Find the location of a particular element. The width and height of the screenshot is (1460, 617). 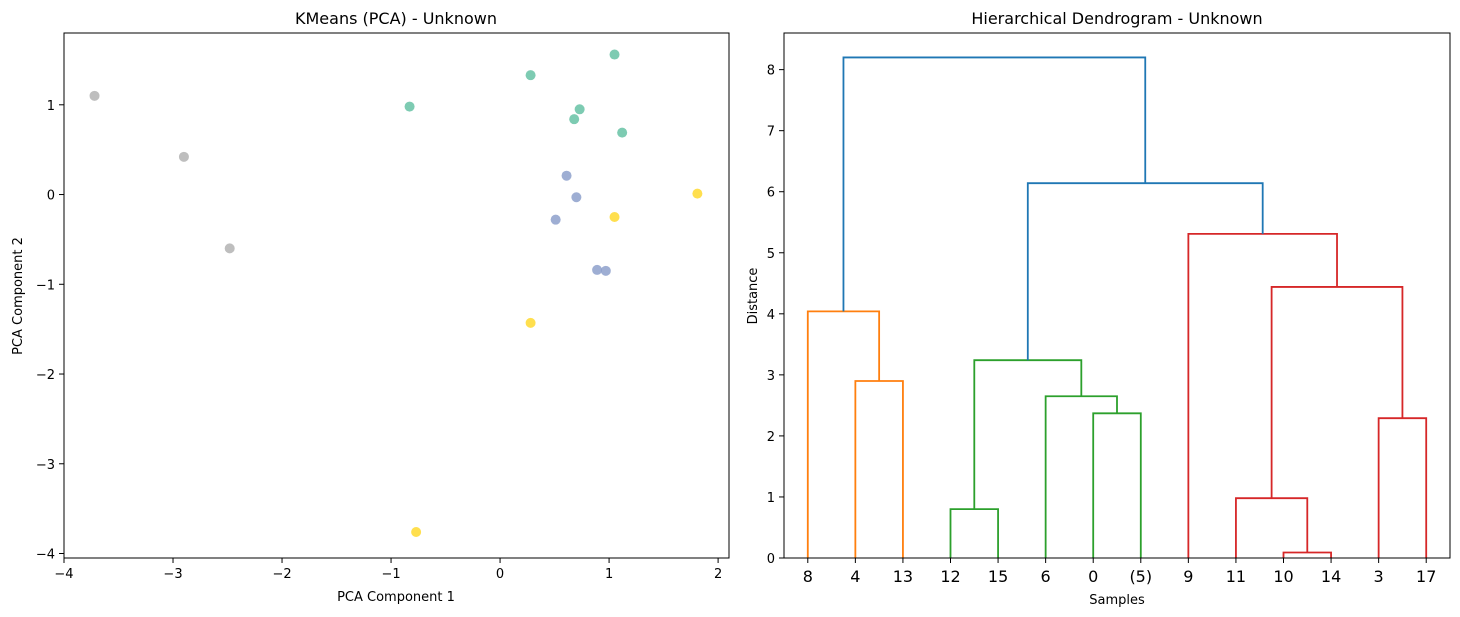

dendrogram-leaf-label: 6 is located at coordinates (1046, 576).